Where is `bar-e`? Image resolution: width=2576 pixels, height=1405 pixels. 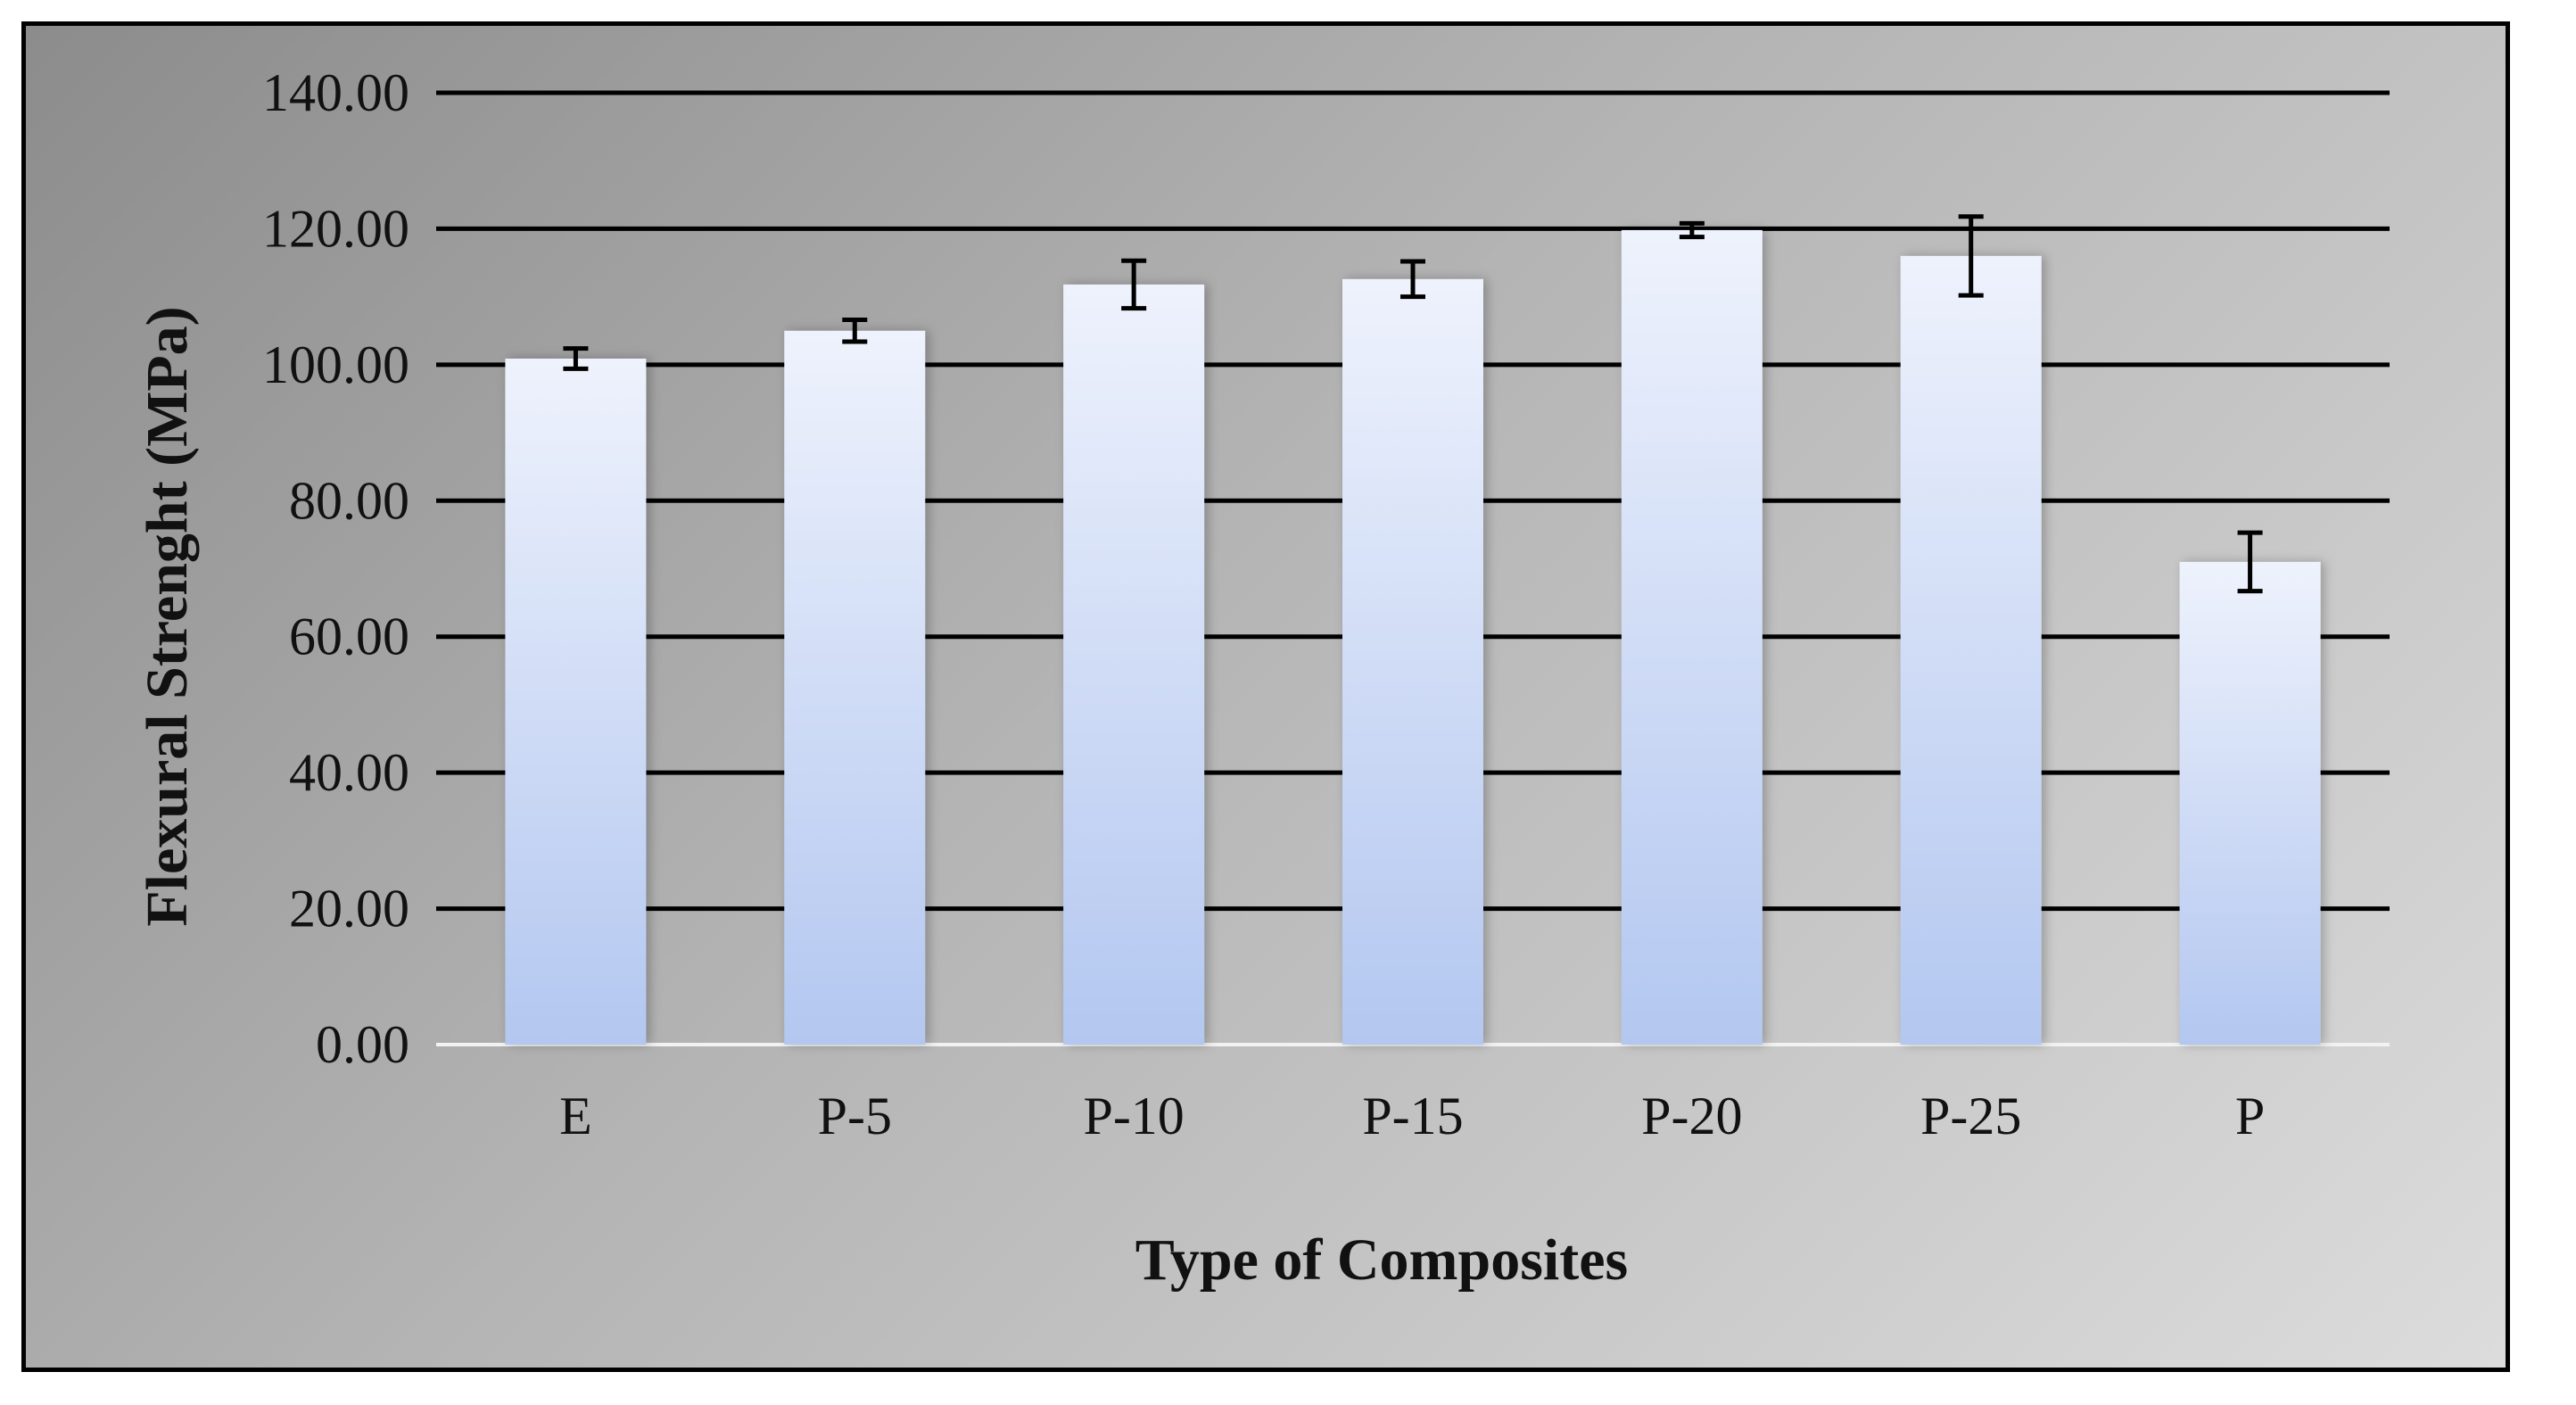
bar-e is located at coordinates (576, 701).